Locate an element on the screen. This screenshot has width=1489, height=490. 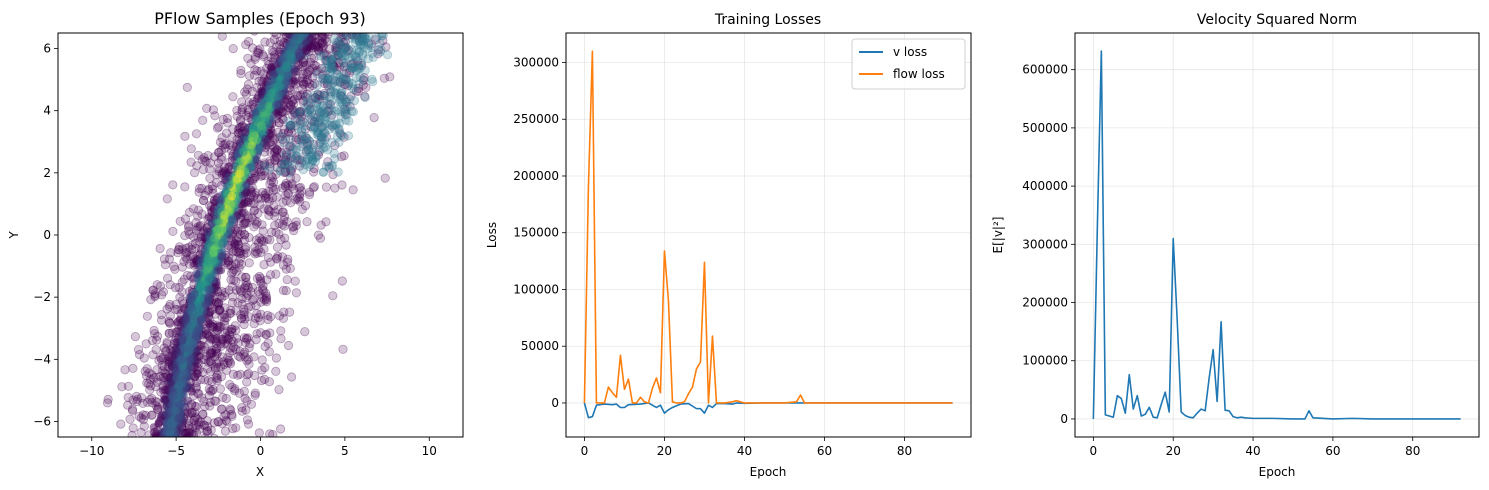
y-tick-label: 300000 is located at coordinates (536, 63).